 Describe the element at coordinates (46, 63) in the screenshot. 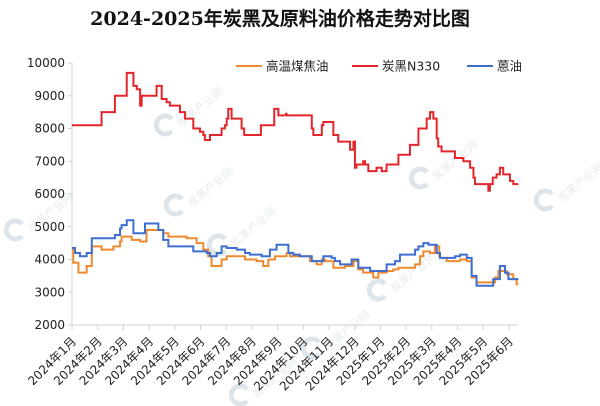

I see `y-tick-label: 10000` at that location.